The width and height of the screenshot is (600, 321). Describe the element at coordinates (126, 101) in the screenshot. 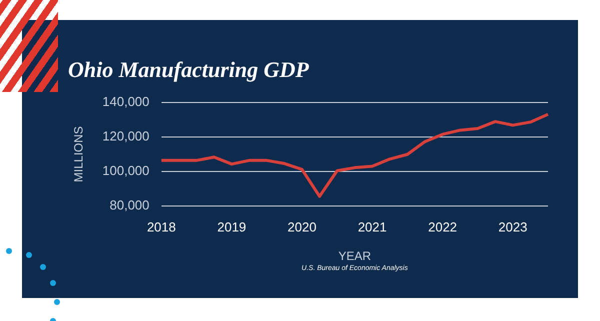

I see `y-tick-label: 140,000` at that location.